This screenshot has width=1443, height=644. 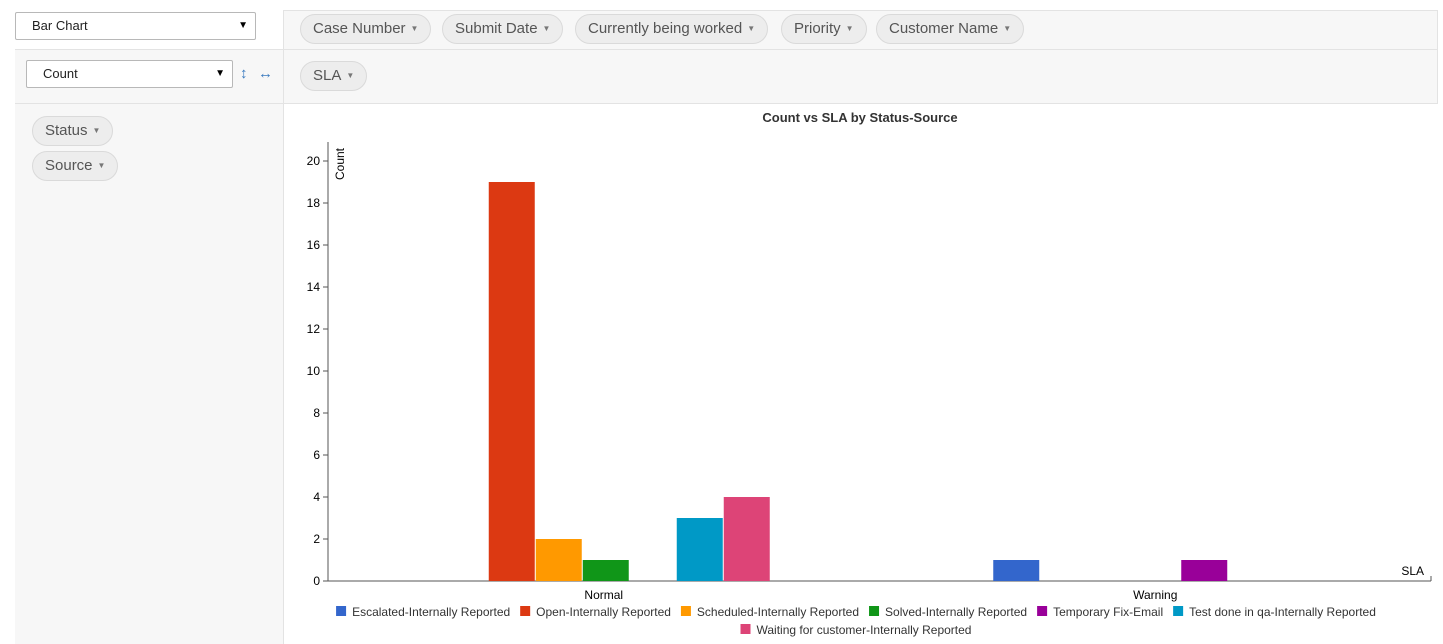 I want to click on legend-item-label: Solved-Internally Reported, so click(x=956, y=612).